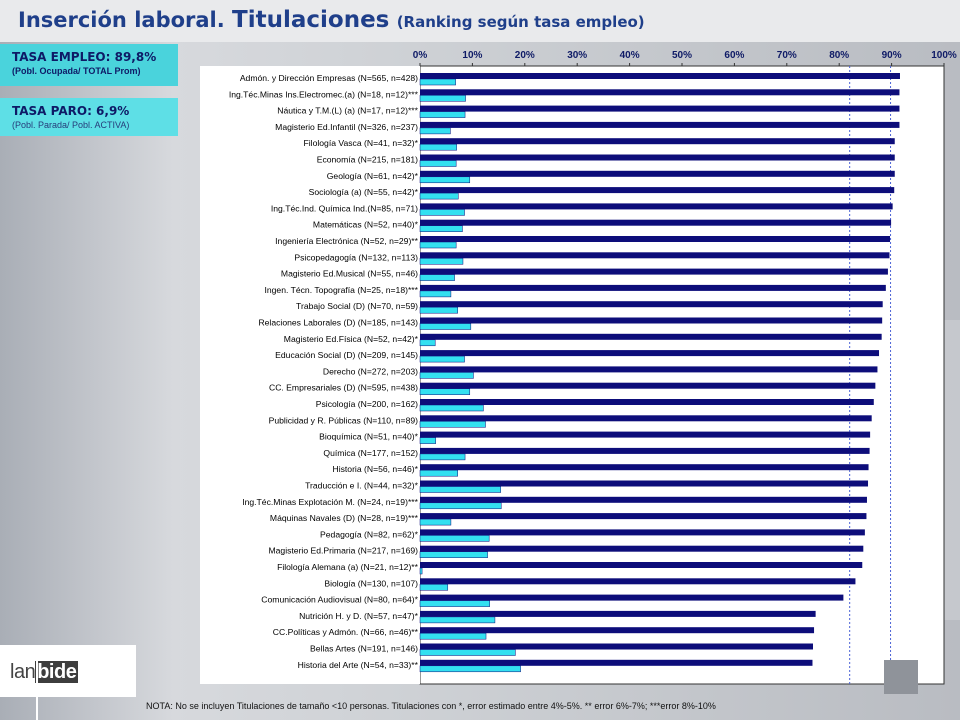 This screenshot has width=960, height=720. Describe the element at coordinates (472, 55) in the screenshot. I see `x-tick-label: 10%` at that location.